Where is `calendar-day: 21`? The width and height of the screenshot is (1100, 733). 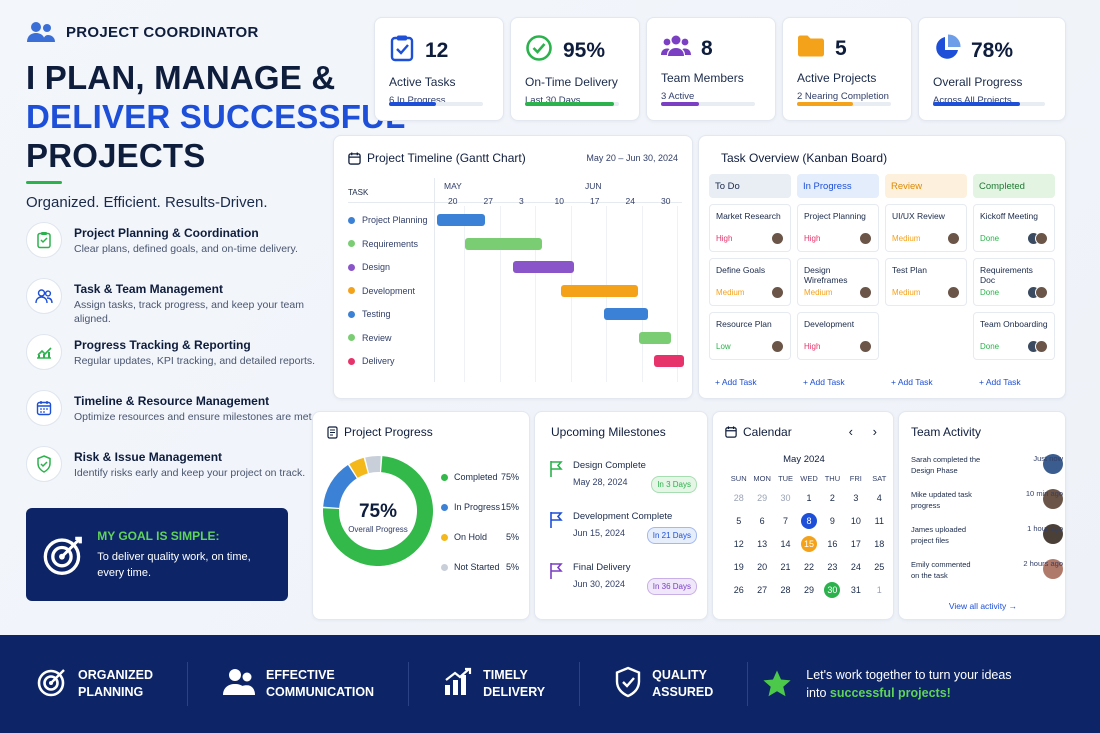
calendar-day: 21 is located at coordinates (785, 567).